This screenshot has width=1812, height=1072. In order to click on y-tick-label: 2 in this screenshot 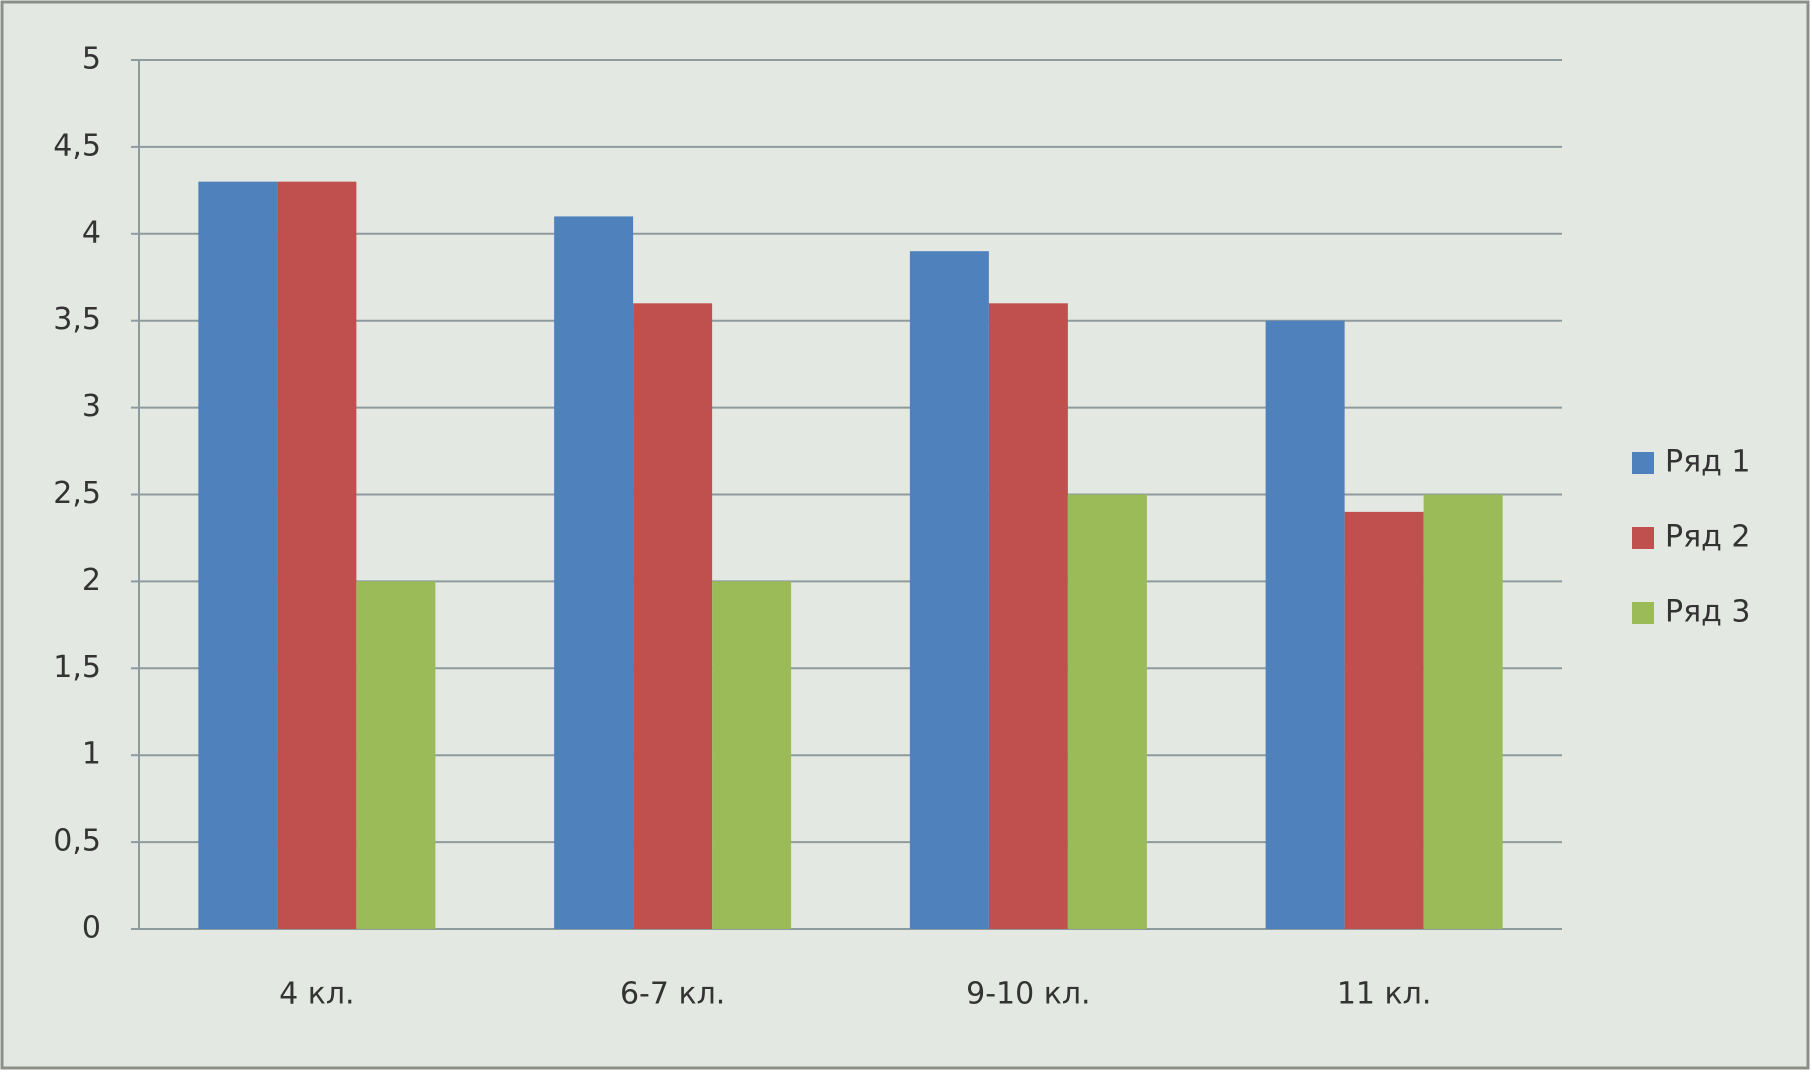, I will do `click(91, 580)`.